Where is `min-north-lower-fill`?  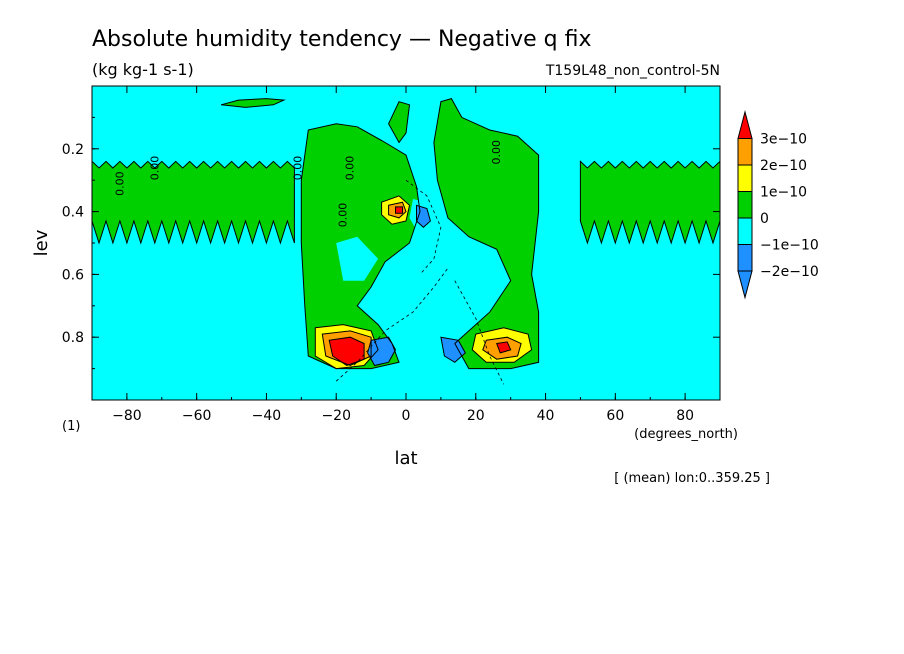
min-north-lower-fill is located at coordinates (453, 350).